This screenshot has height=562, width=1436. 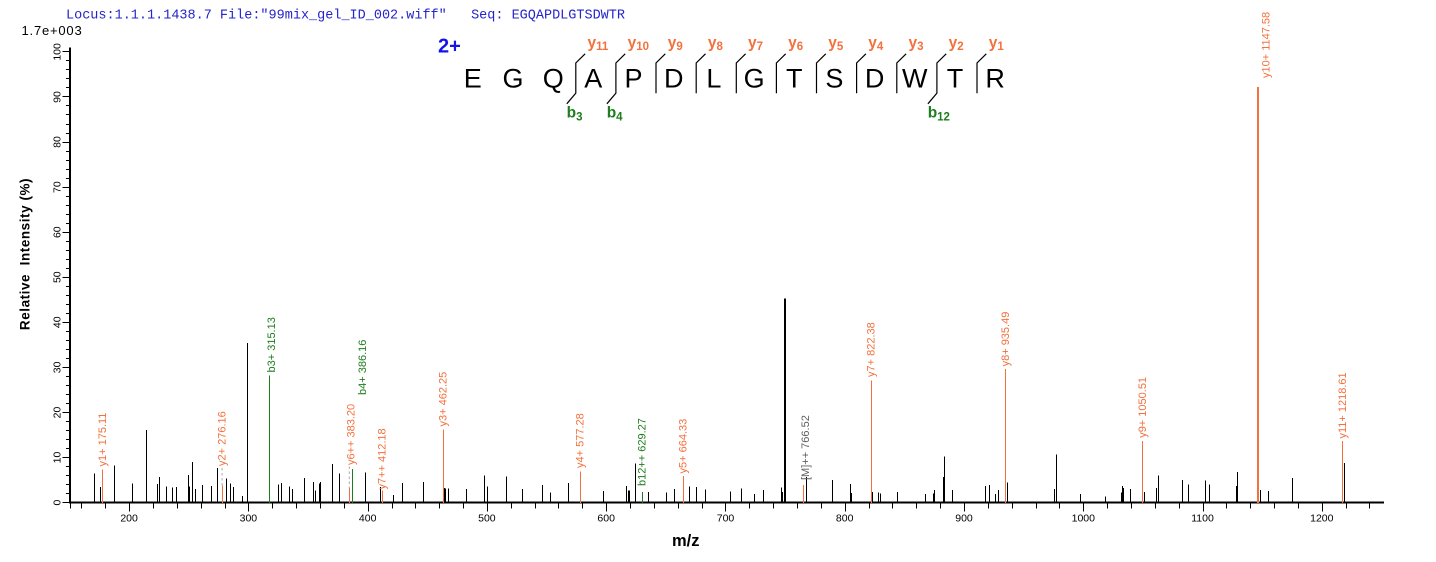 I want to click on svg-text: A, so click(x=593, y=78).